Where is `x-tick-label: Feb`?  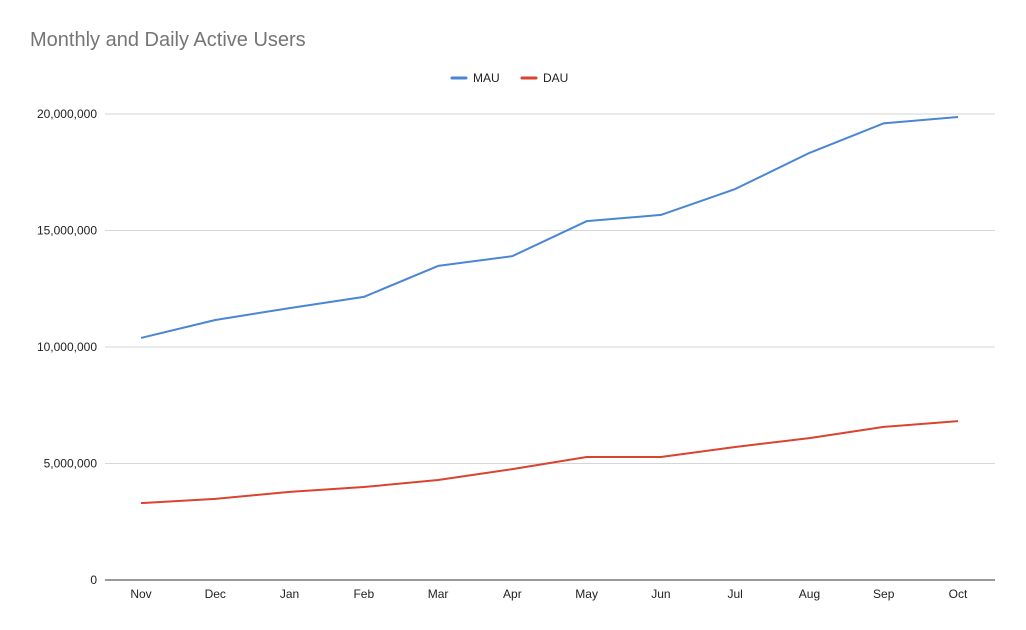 x-tick-label: Feb is located at coordinates (363, 594).